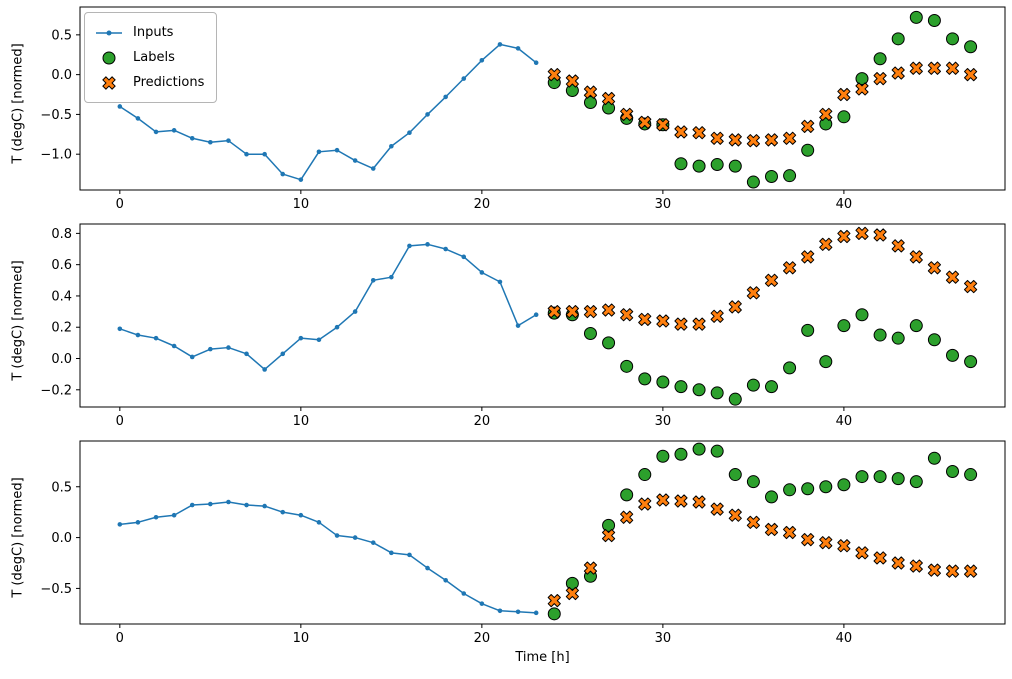  I want to click on x-tick-label: 20, so click(482, 638).